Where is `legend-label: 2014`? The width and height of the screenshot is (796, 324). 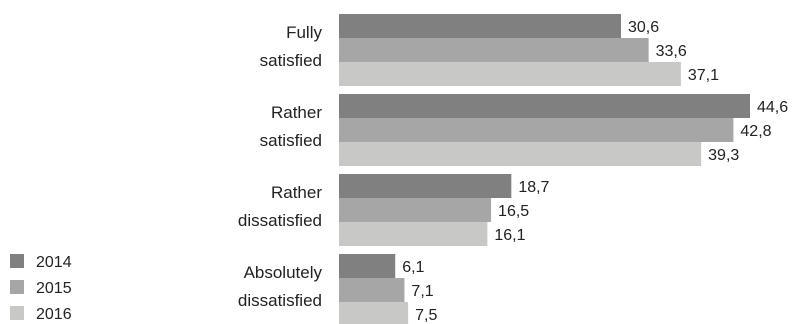
legend-label: 2014 is located at coordinates (54, 262).